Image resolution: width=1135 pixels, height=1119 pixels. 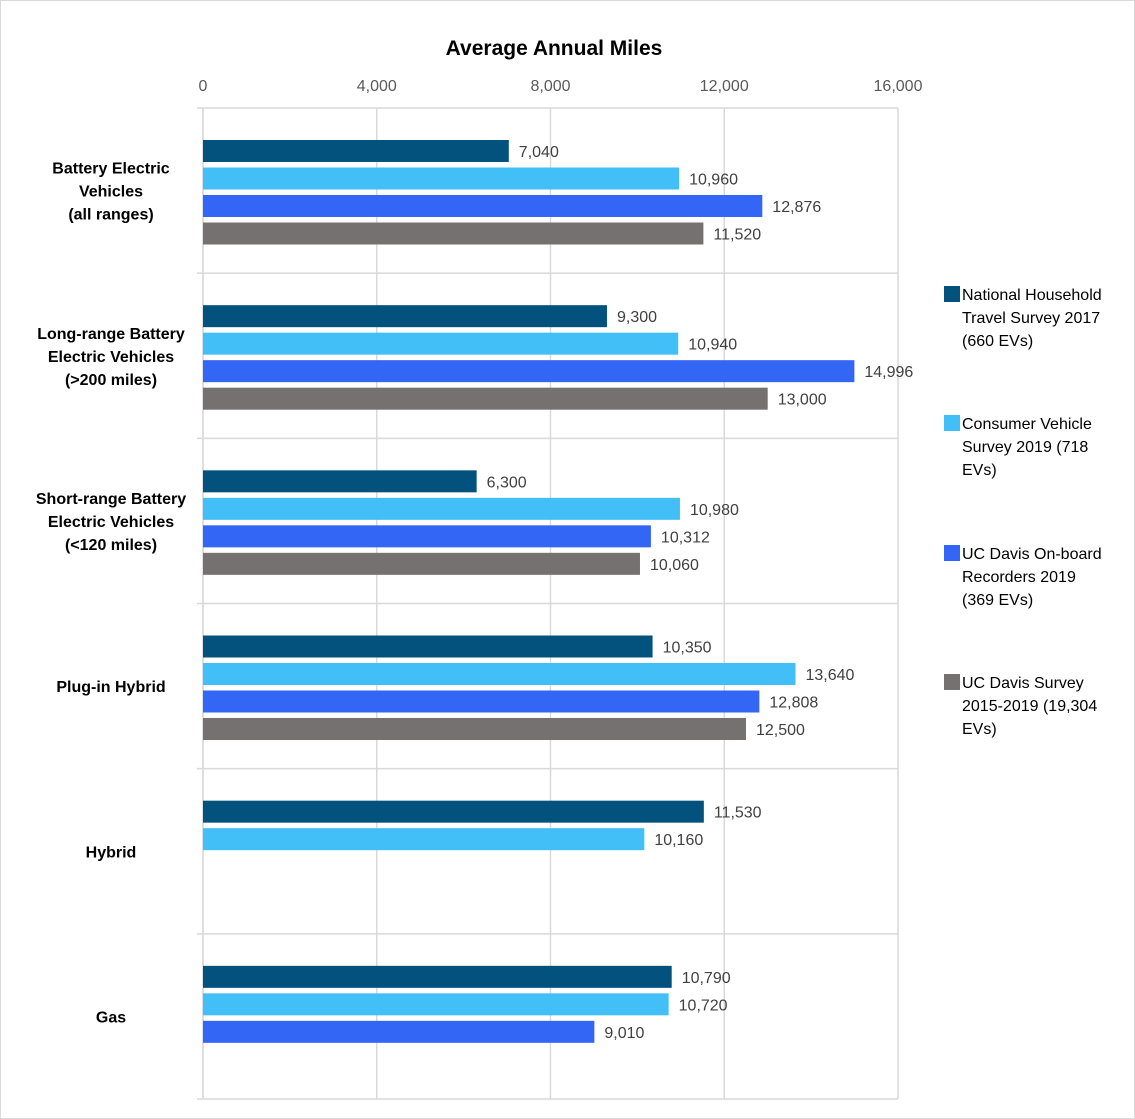 I want to click on data-label: 10,960, so click(x=713, y=180).